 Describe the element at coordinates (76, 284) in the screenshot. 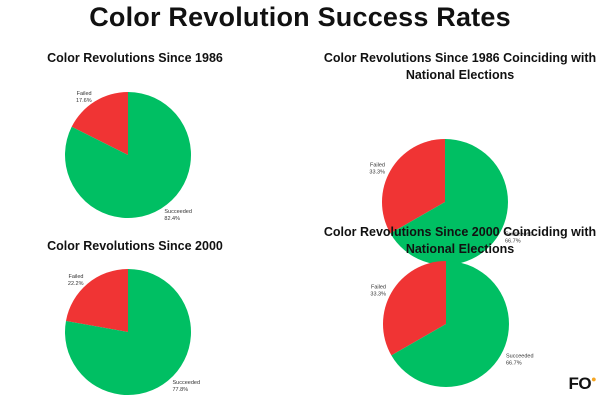

I see `slice-value-failed: 22.2%` at that location.